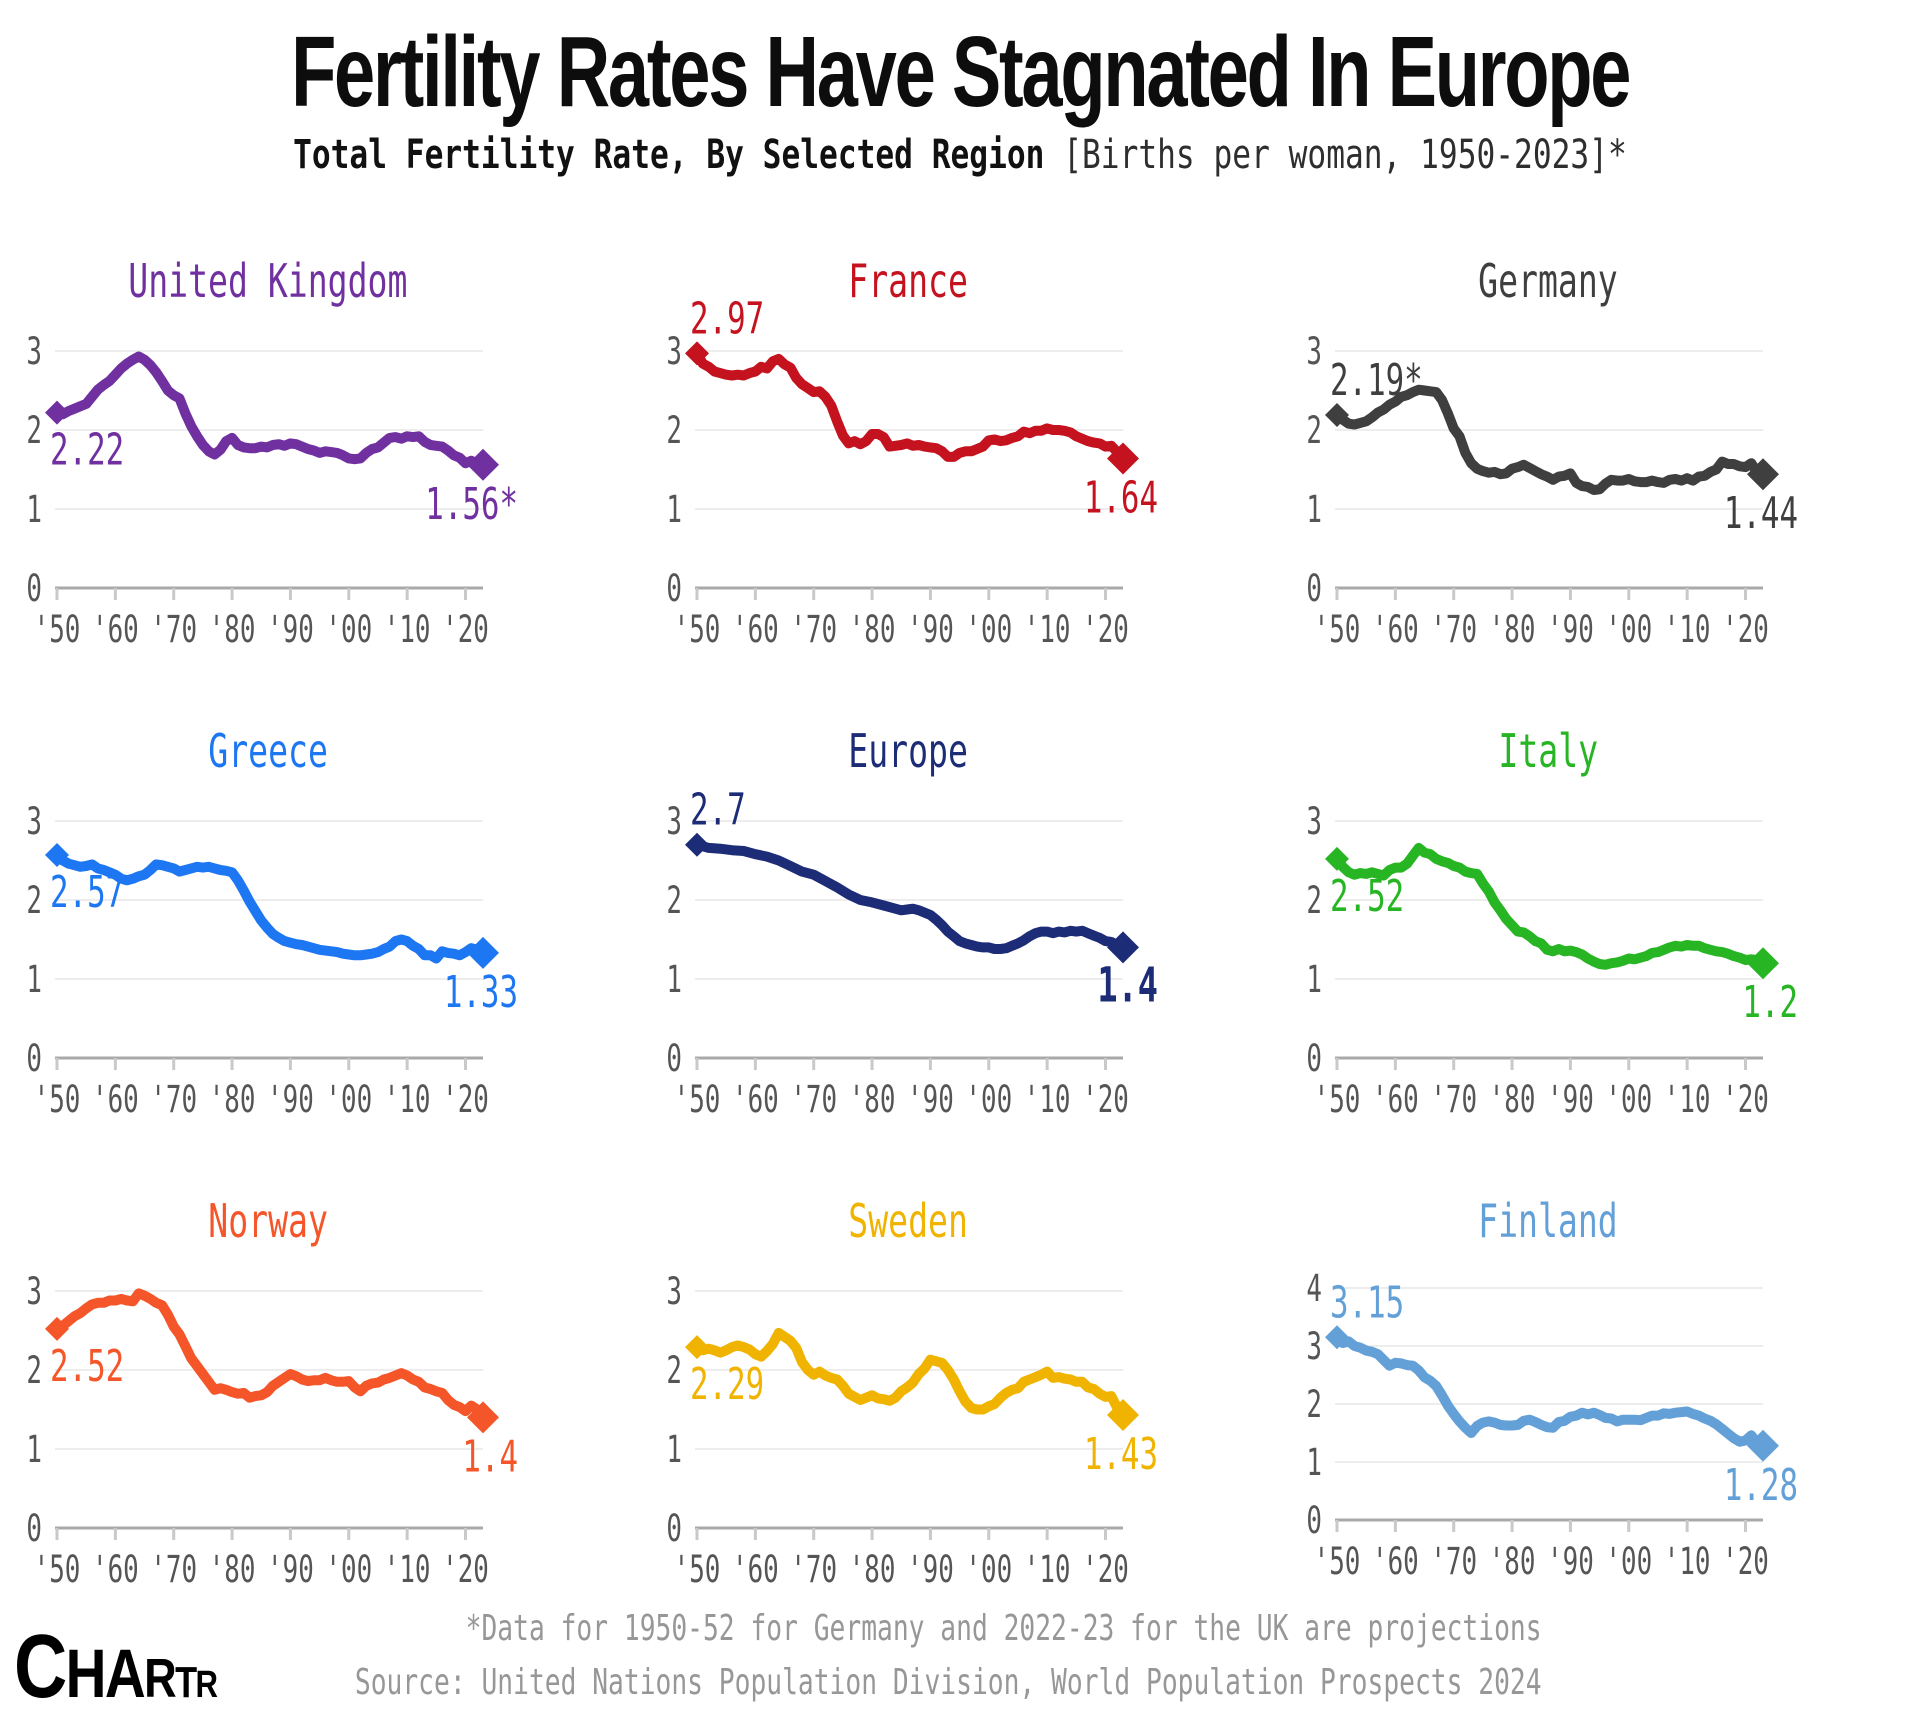 This screenshot has height=1717, width=1920. I want to click on start-value-label: 3.15, so click(1367, 1302).